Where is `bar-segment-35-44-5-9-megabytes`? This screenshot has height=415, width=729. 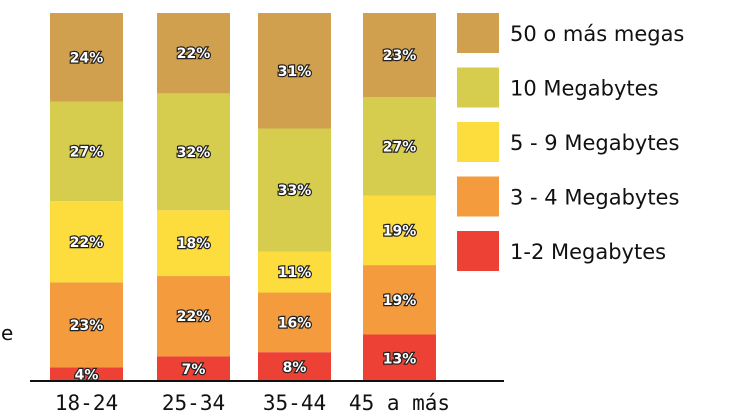
bar-segment-35-44-5-9-megabytes is located at coordinates (294, 272).